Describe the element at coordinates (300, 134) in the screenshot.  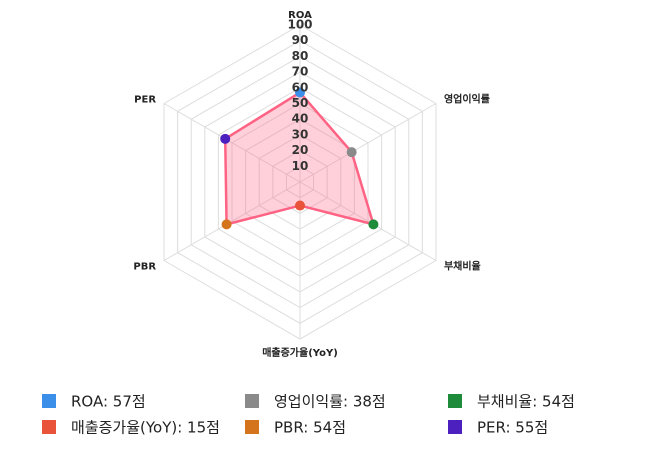
I see `r-tick-label: 30` at that location.